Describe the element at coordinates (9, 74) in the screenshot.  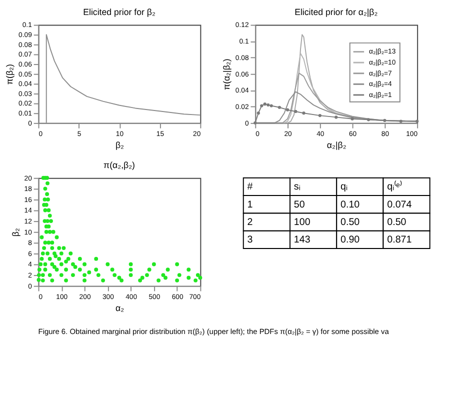
I see `y-axis-title: π(β₂)` at that location.